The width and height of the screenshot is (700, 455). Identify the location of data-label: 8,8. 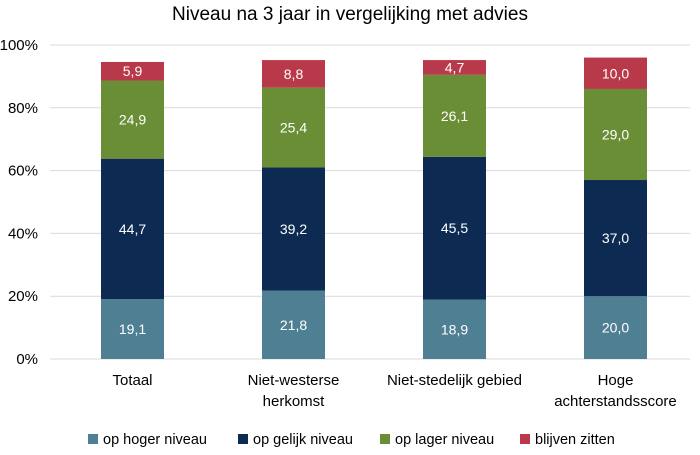
(294, 74).